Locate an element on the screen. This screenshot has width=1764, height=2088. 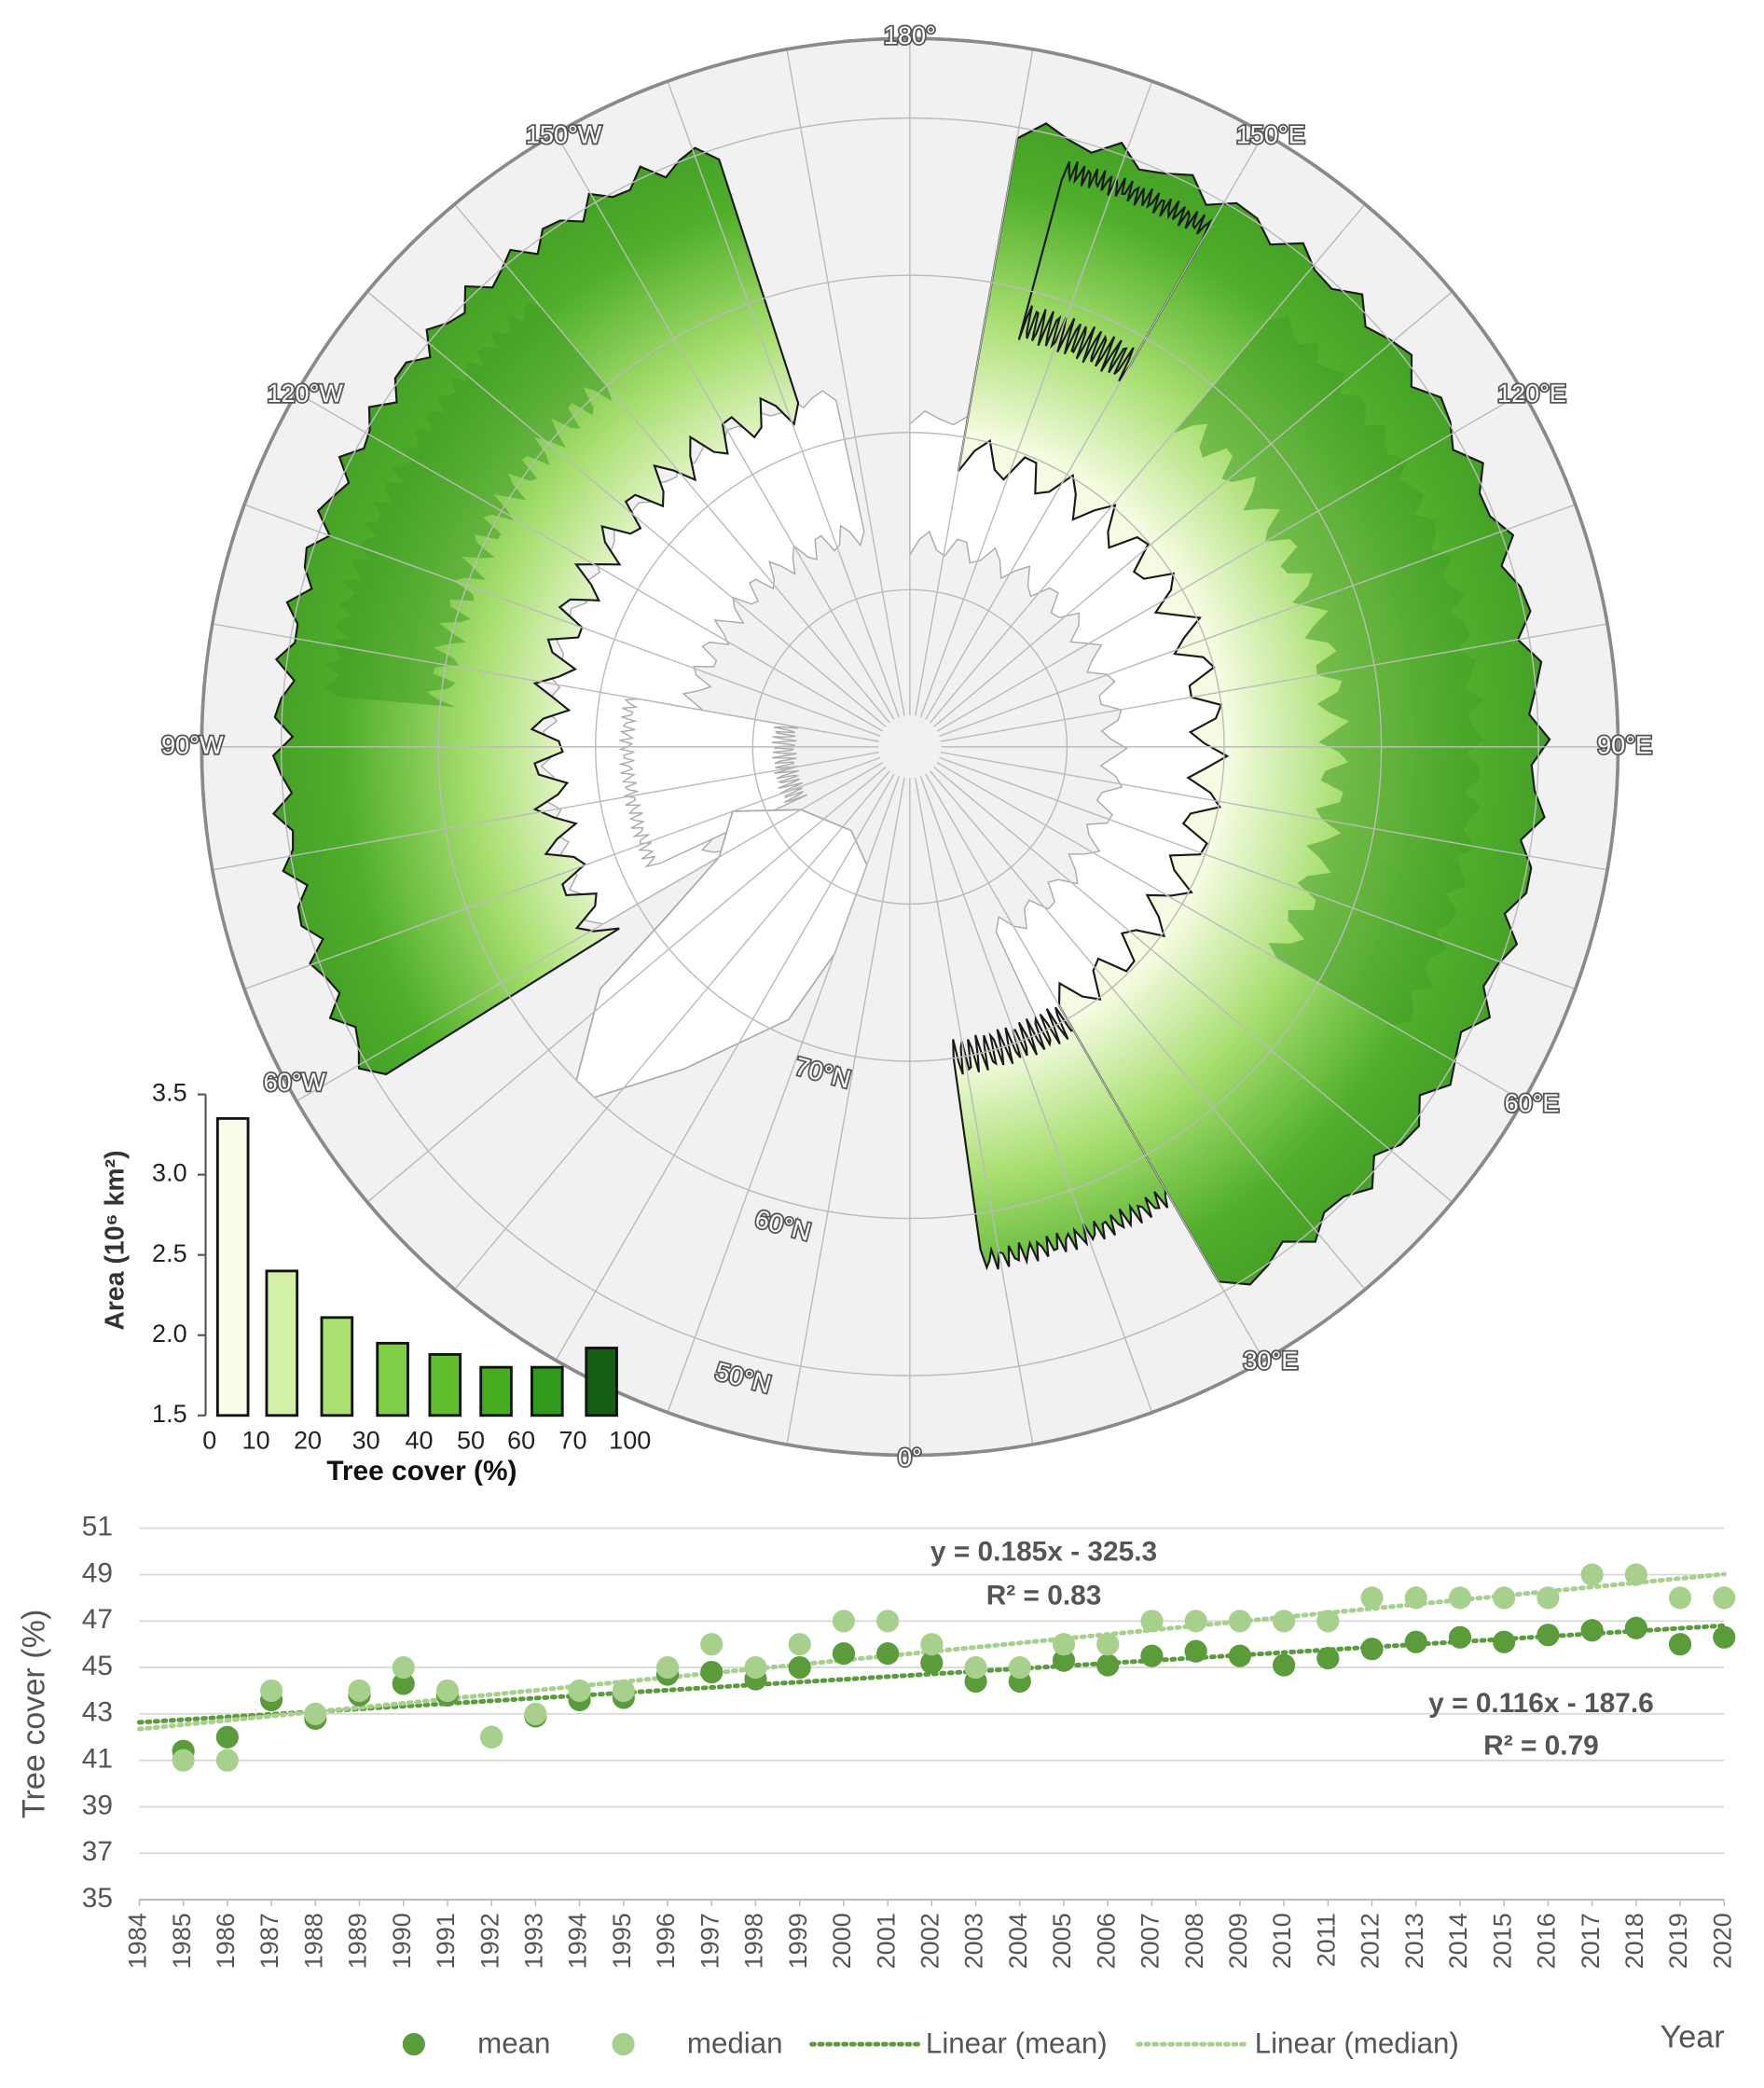
x-tick-label: 50 is located at coordinates (471, 1440).